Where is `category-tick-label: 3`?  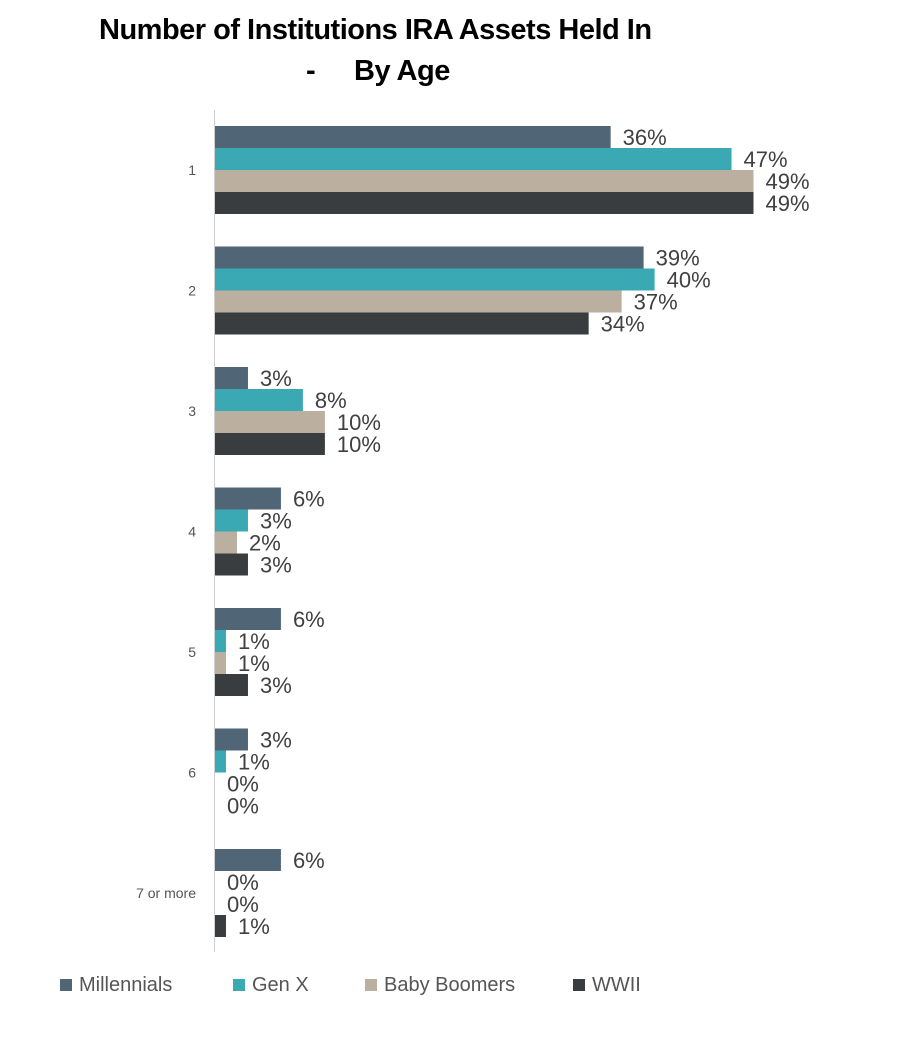
category-tick-label: 3 is located at coordinates (192, 411).